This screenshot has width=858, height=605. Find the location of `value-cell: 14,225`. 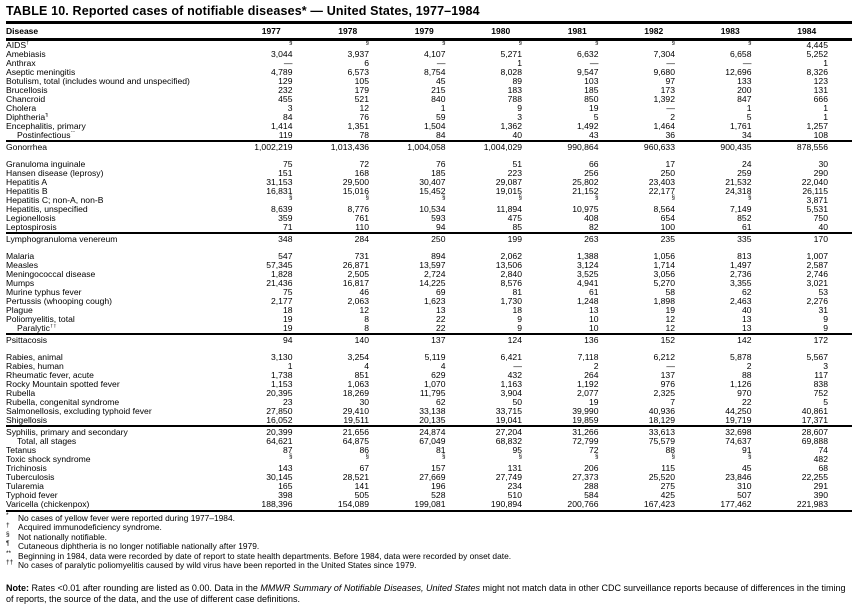

value-cell: 14,225 is located at coordinates (432, 283).